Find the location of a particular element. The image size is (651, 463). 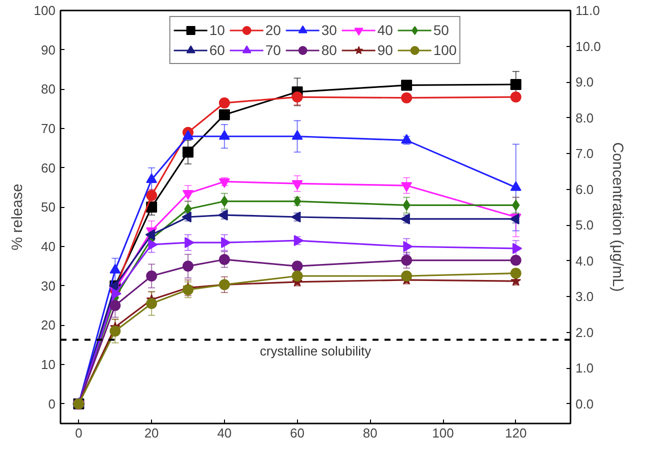

y-tick-label: 0 is located at coordinates (52, 404).